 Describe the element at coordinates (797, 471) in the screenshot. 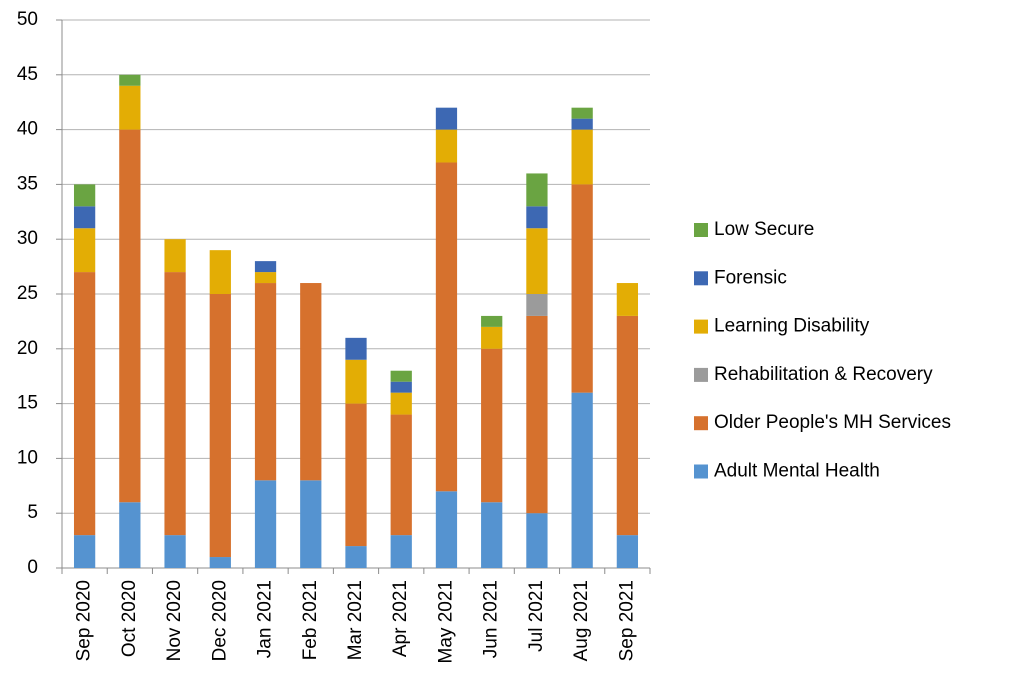

I see `legend-label: Adult Mental Health` at that location.